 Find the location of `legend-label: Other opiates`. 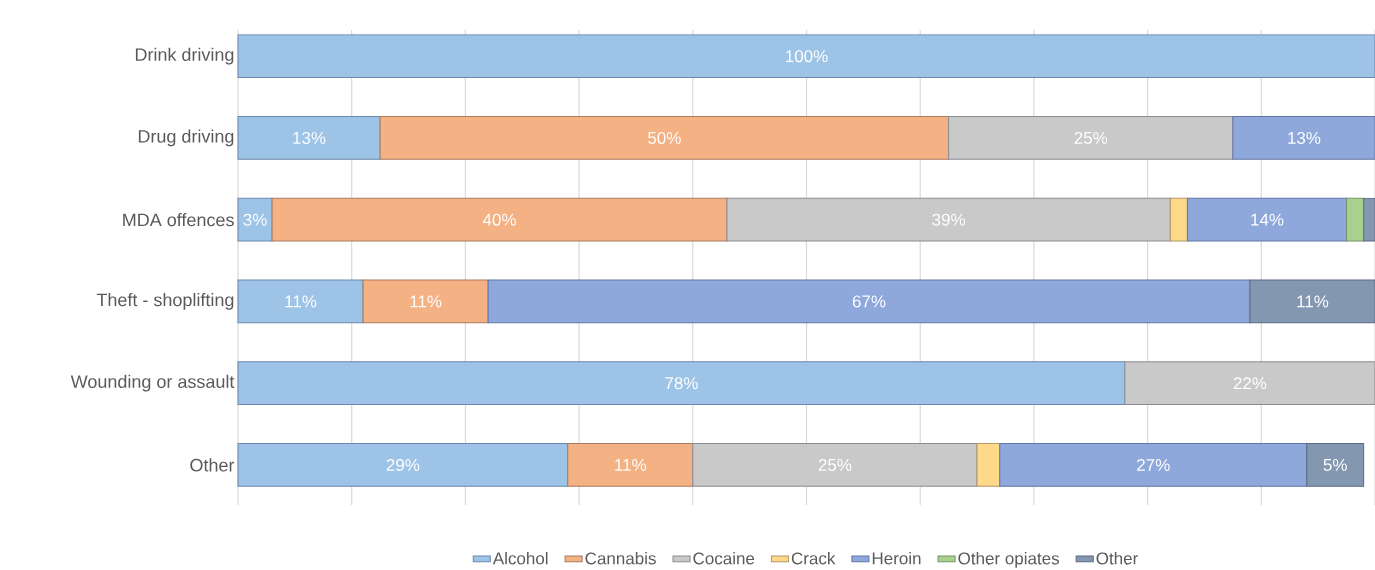

legend-label: Other opiates is located at coordinates (1009, 559).